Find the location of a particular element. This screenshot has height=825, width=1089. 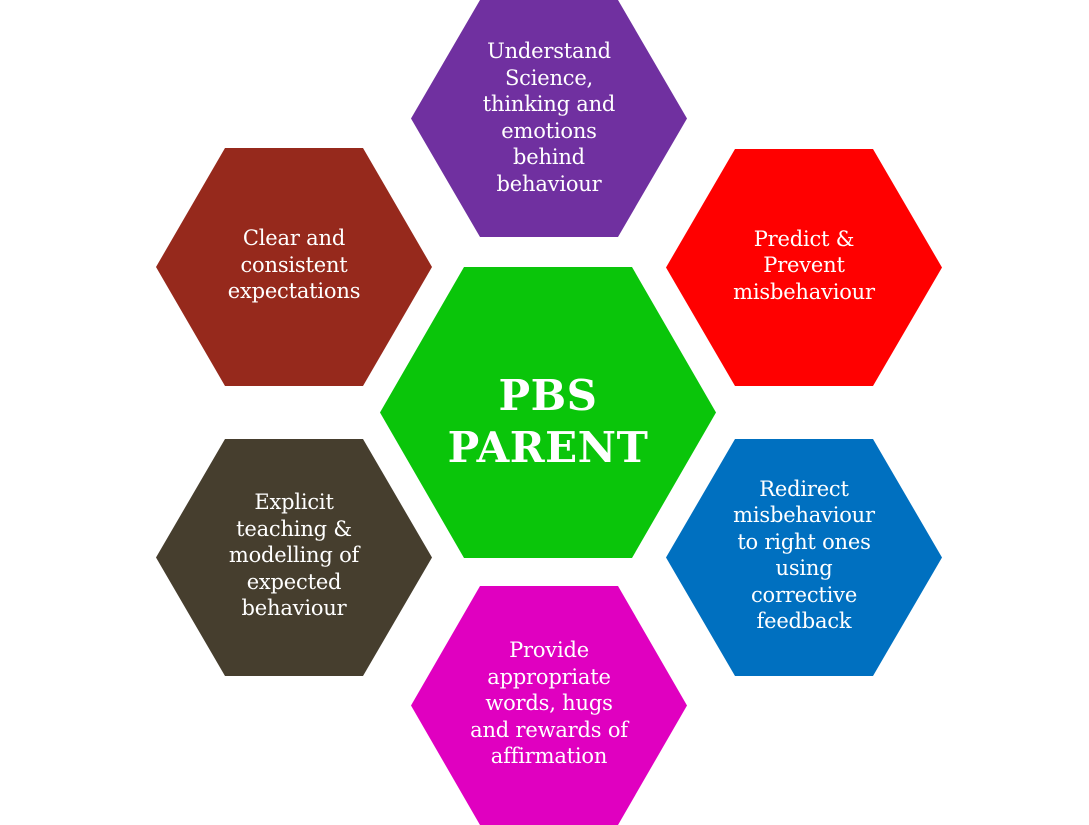

hexagon-predict-prevent-label: Predict & Prevent misbehaviour is located at coordinates (804, 265).